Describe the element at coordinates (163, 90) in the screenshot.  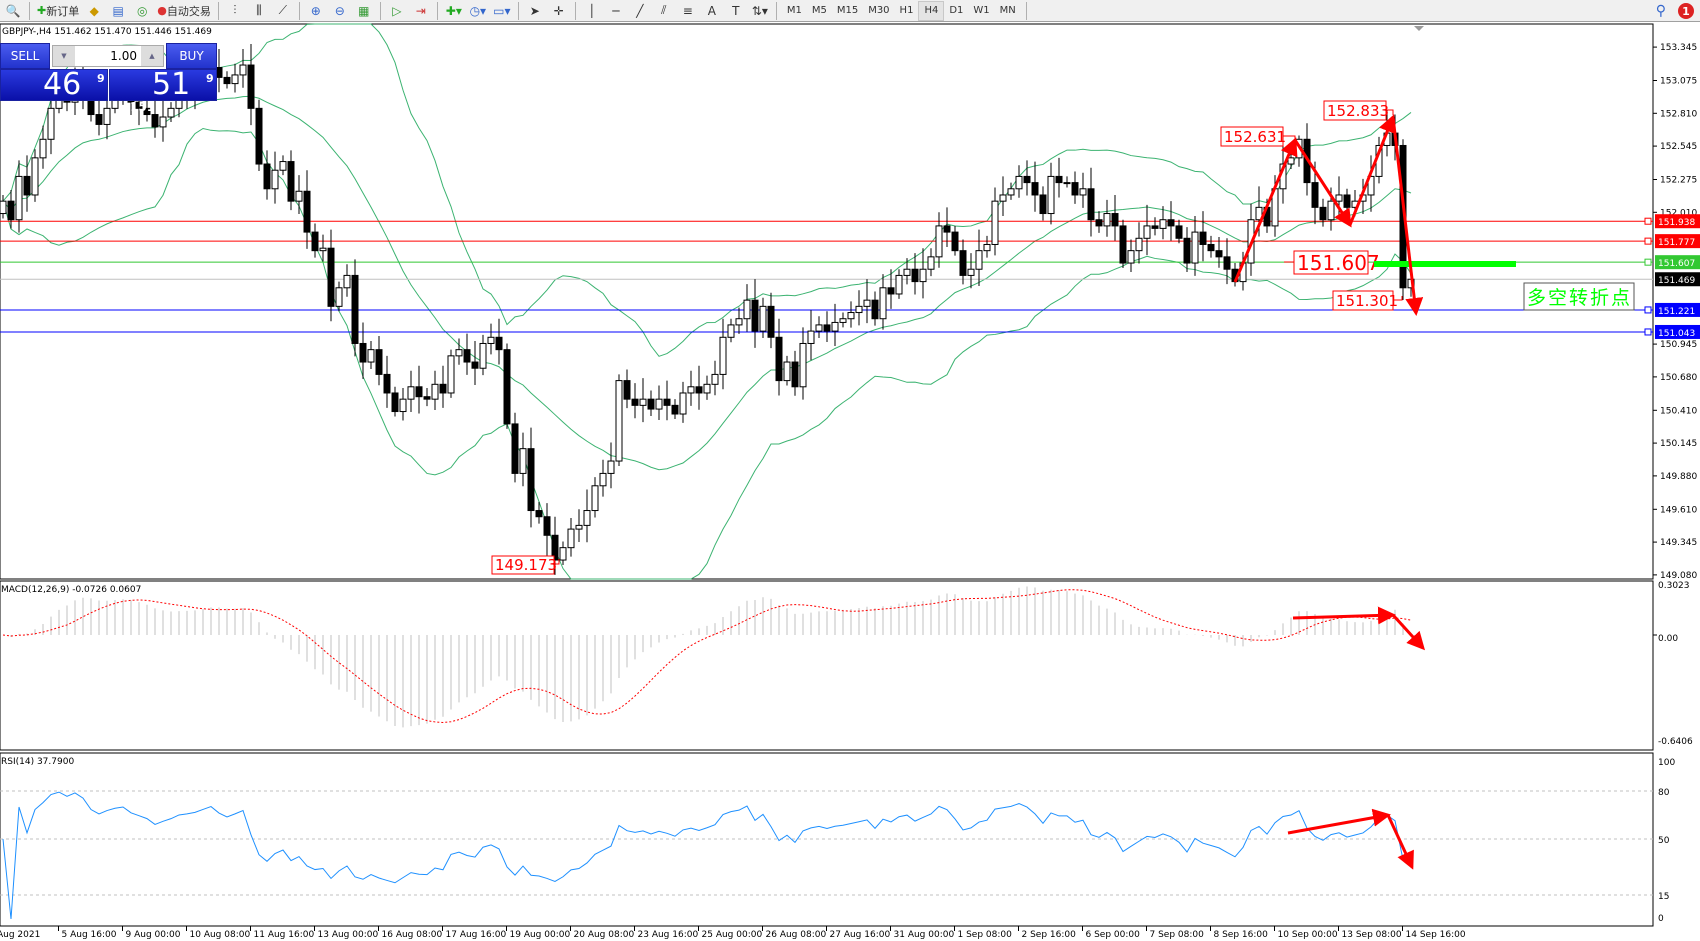
I see `buy-price: 151 51 9` at that location.